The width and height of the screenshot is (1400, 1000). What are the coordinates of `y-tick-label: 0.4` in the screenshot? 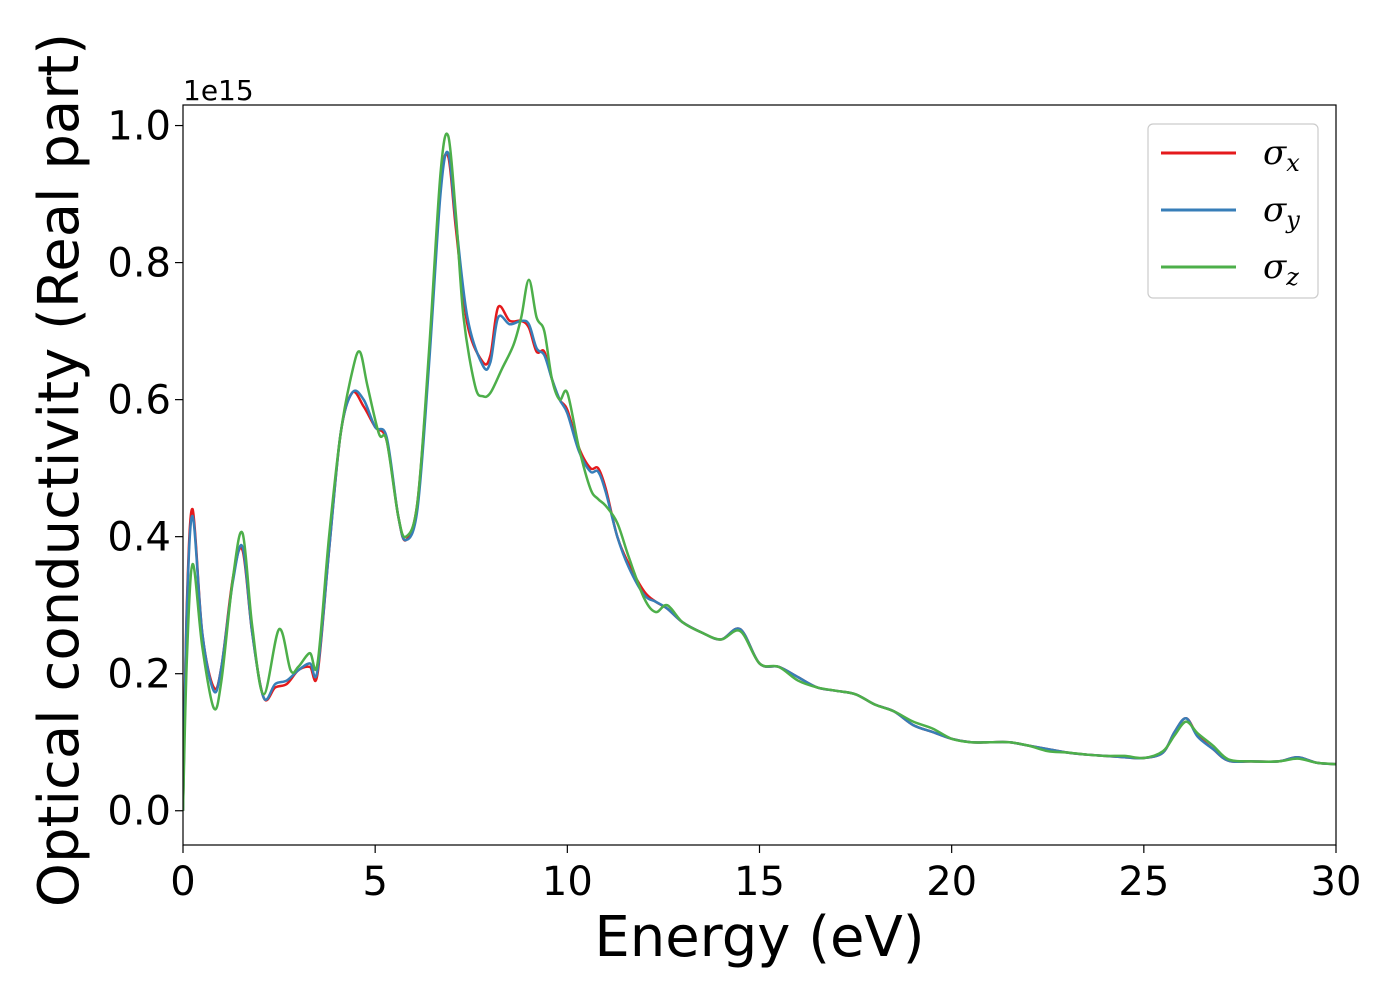 It's located at (139, 538).